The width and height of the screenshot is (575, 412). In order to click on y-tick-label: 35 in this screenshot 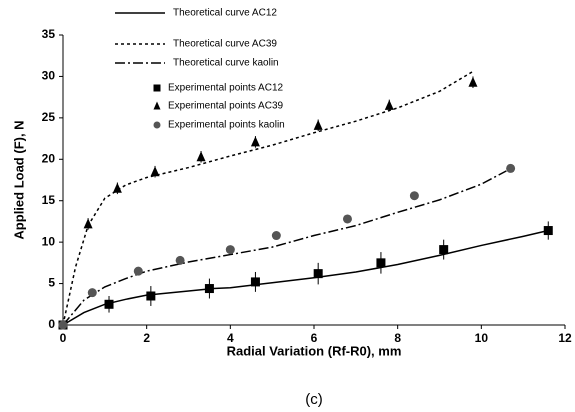, I will do `click(49, 34)`.